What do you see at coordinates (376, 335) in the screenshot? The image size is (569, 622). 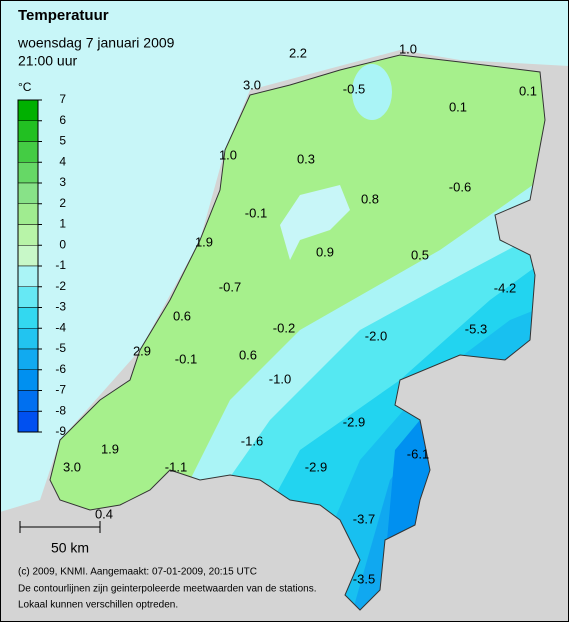 I see `station-value: -2.0` at bounding box center [376, 335].